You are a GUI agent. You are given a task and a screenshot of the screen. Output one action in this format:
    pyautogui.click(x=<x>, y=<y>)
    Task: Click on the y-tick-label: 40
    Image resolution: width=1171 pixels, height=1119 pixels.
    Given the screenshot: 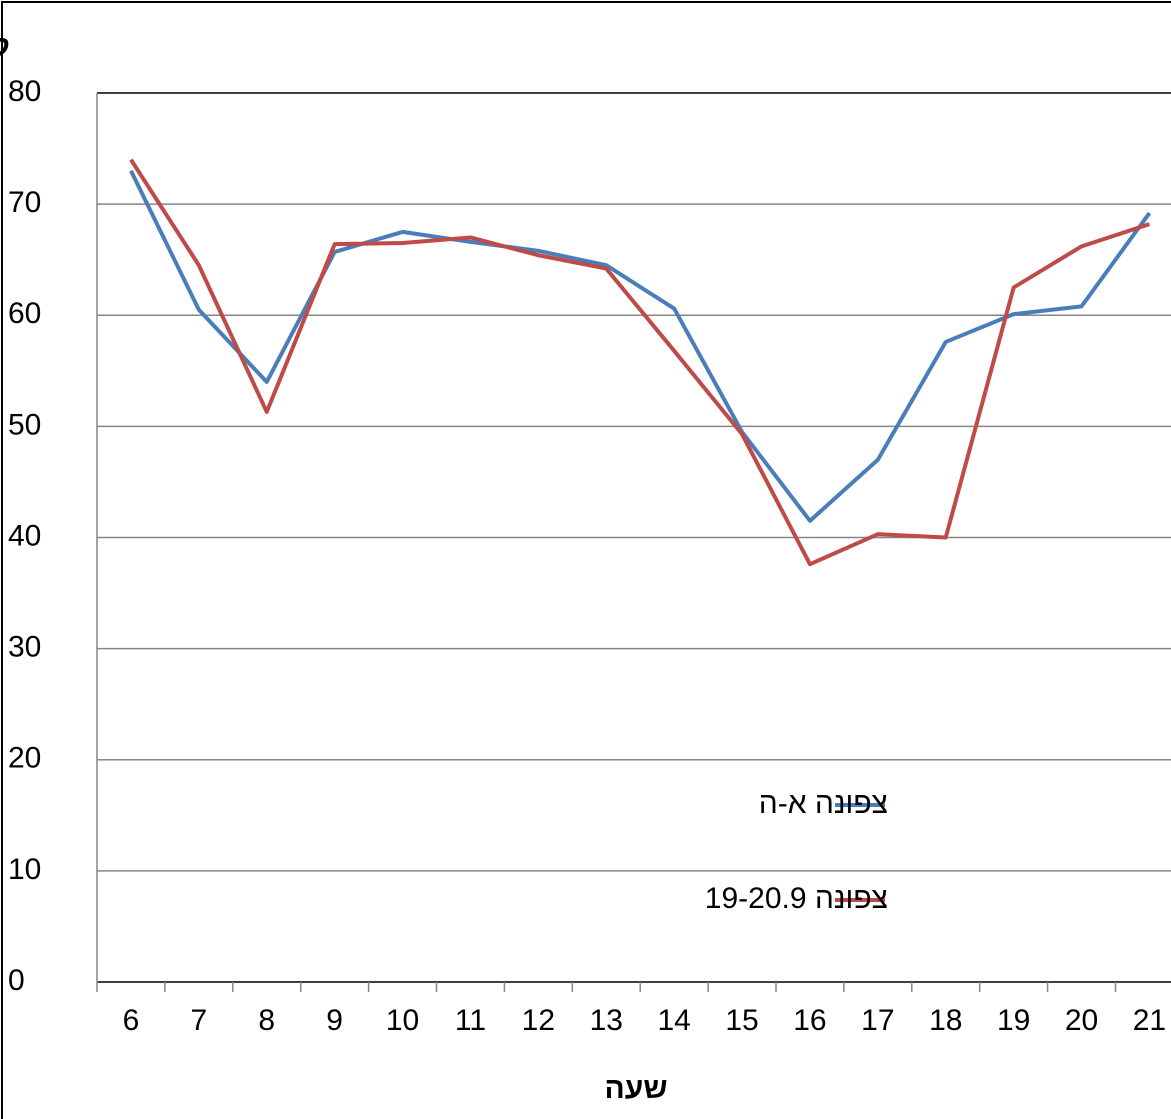 What is the action you would take?
    pyautogui.click(x=24, y=535)
    